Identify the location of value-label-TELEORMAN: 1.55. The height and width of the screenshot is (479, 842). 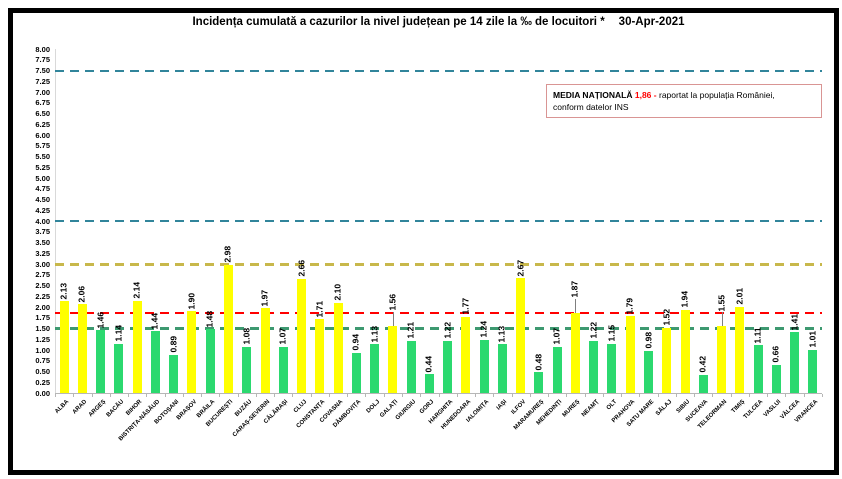
(721, 303).